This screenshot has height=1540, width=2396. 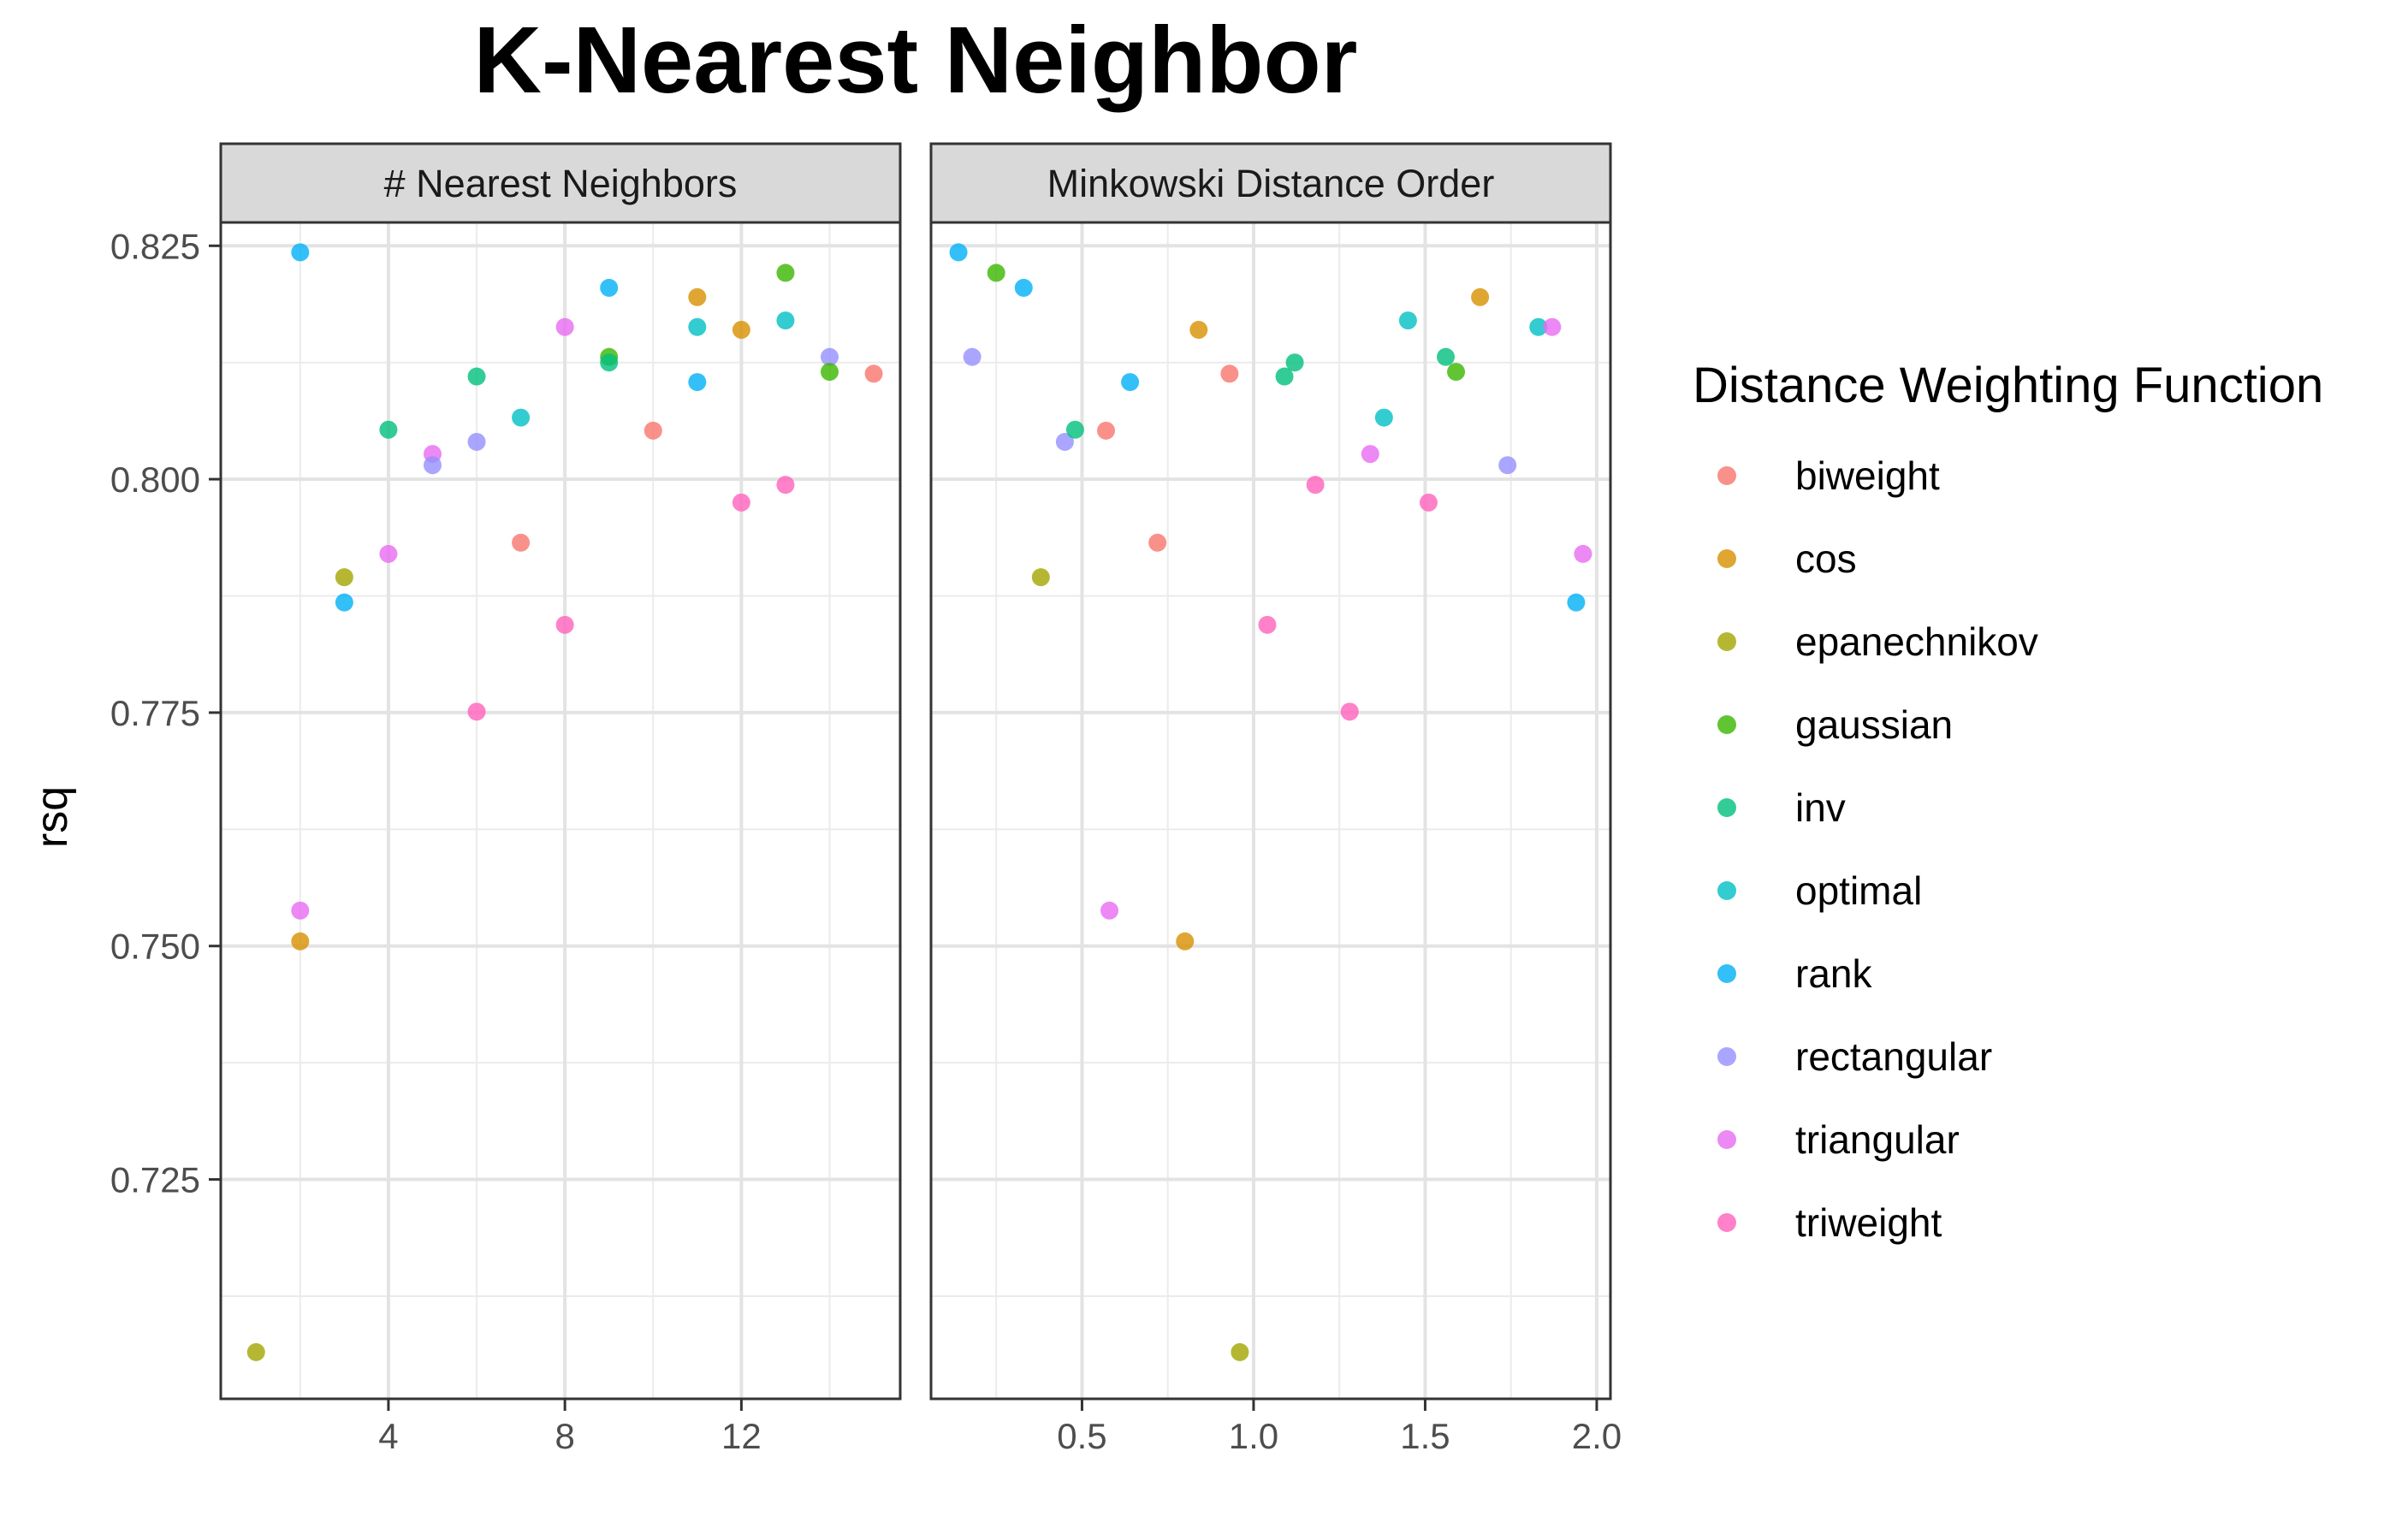 What do you see at coordinates (1826, 558) in the screenshot?
I see `legend-label-cos: cos` at bounding box center [1826, 558].